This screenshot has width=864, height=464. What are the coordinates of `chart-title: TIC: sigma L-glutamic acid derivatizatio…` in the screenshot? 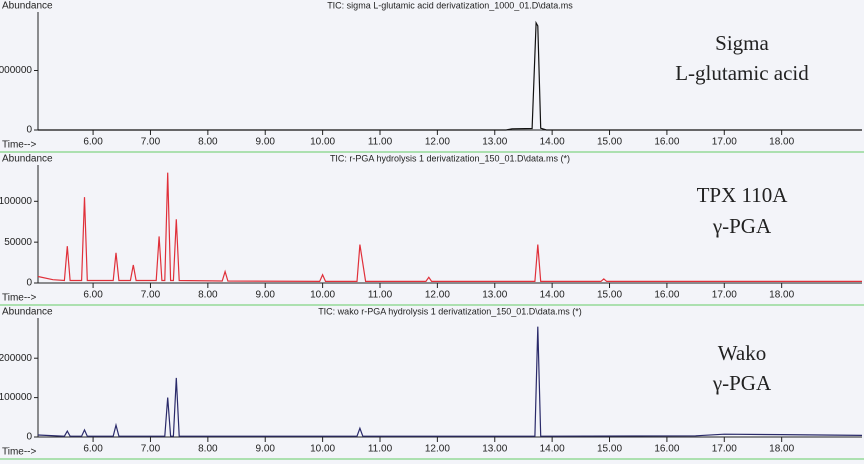 It's located at (450, 5).